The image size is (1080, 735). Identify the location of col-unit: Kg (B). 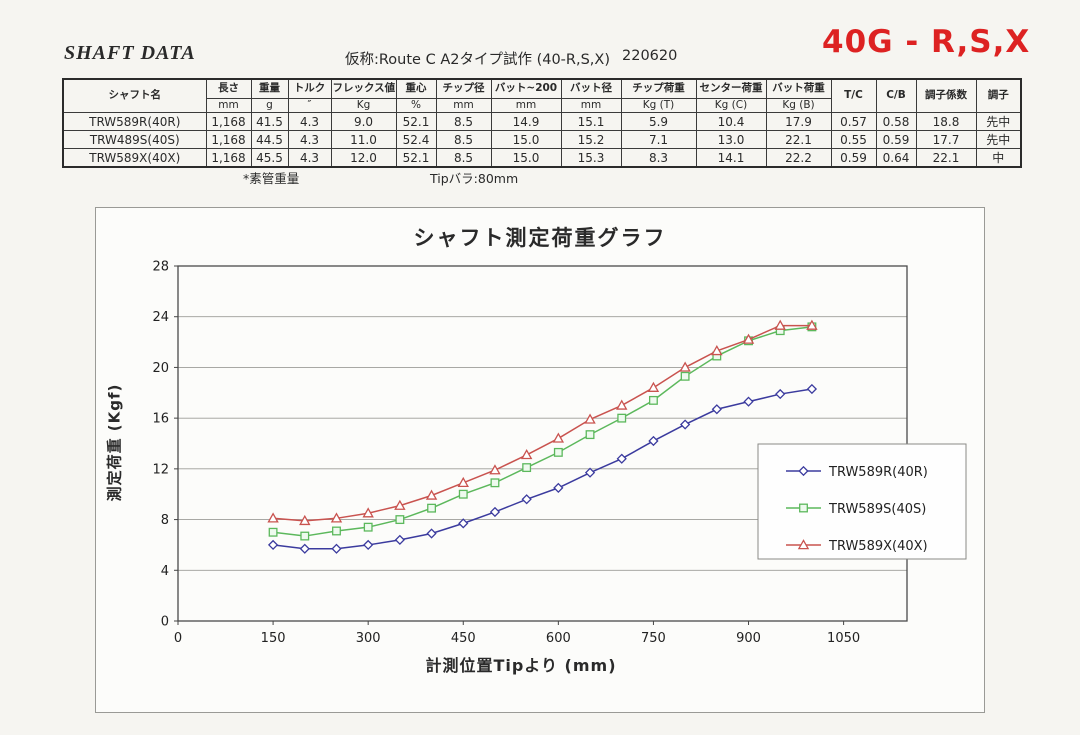
(798, 105).